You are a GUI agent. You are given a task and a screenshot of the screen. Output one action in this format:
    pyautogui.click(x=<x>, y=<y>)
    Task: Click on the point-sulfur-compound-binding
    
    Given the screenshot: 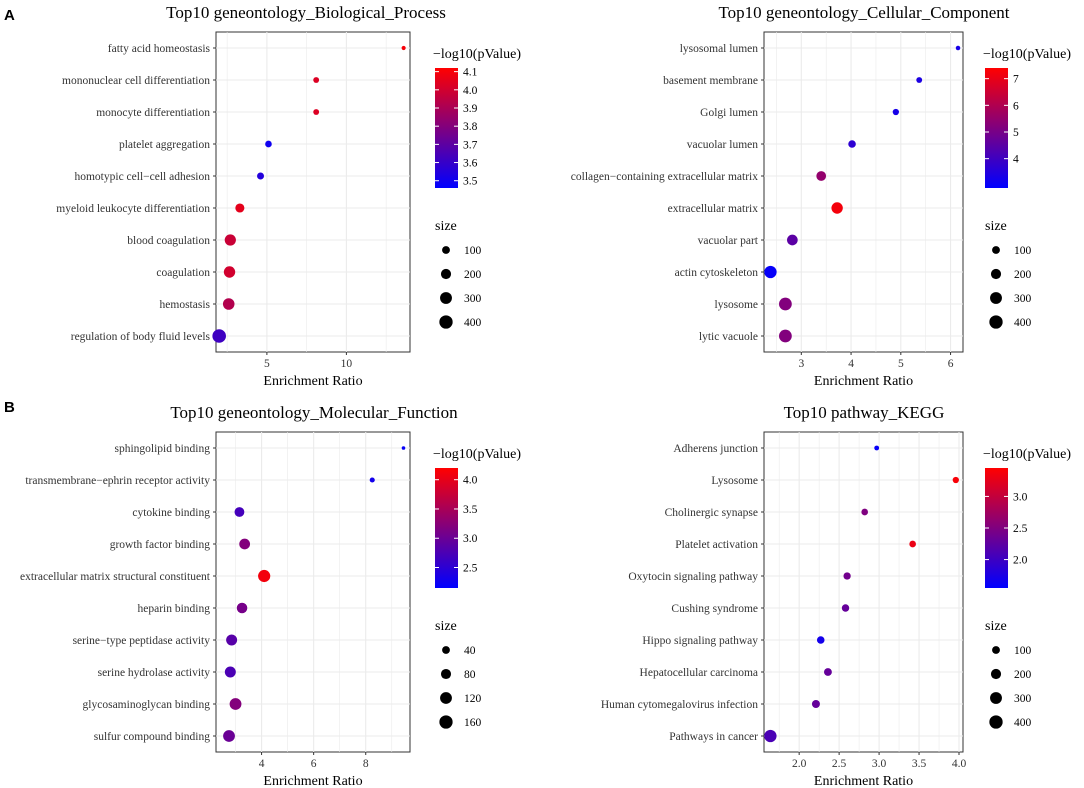 What is the action you would take?
    pyautogui.click(x=229, y=736)
    